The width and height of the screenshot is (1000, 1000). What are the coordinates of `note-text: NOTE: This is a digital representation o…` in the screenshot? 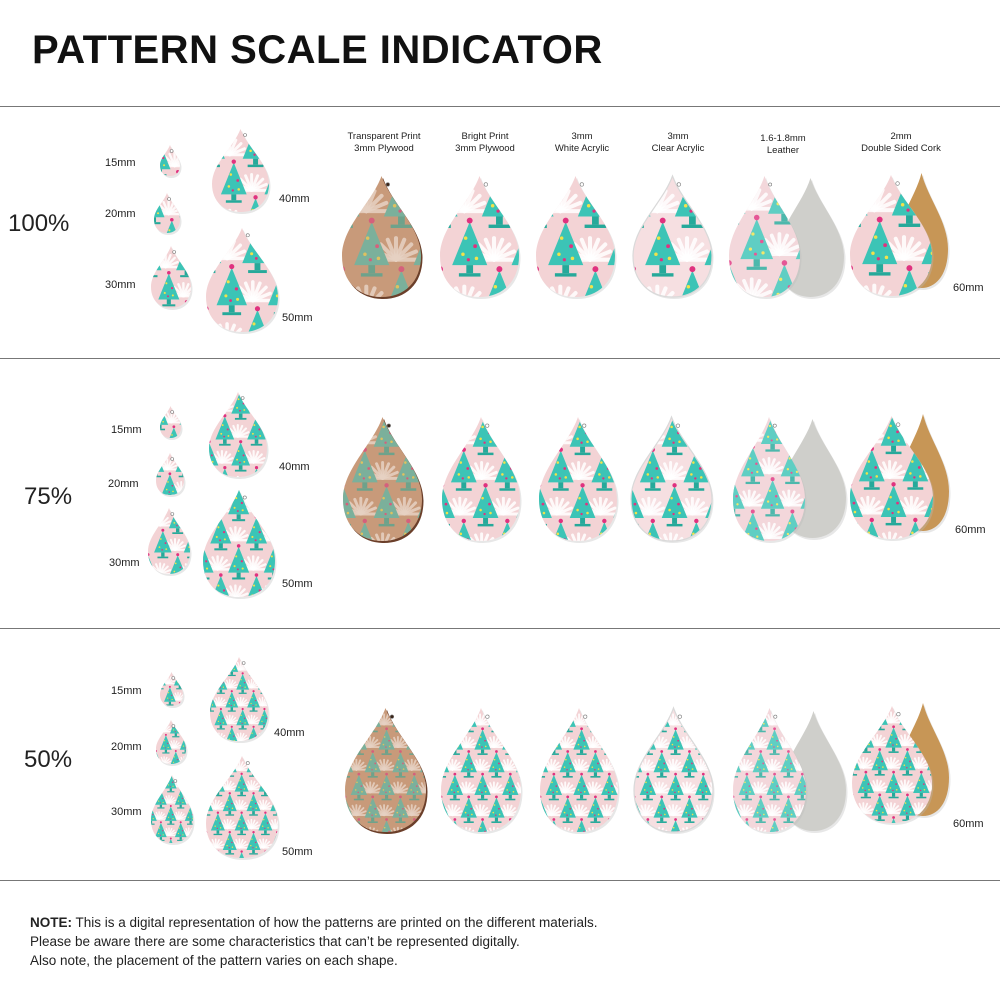 It's located at (314, 941).